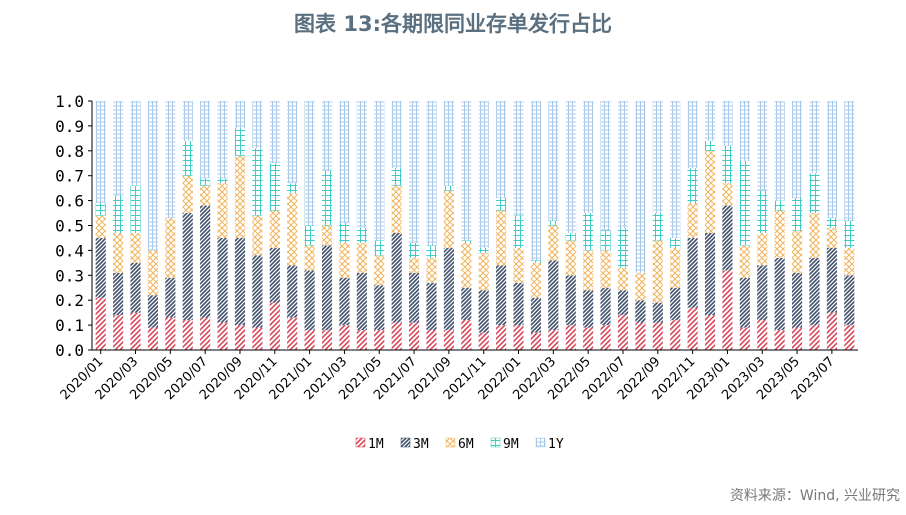 The image size is (906, 515). What do you see at coordinates (327, 198) in the screenshot?
I see `bar-2021/02-9M` at bounding box center [327, 198].